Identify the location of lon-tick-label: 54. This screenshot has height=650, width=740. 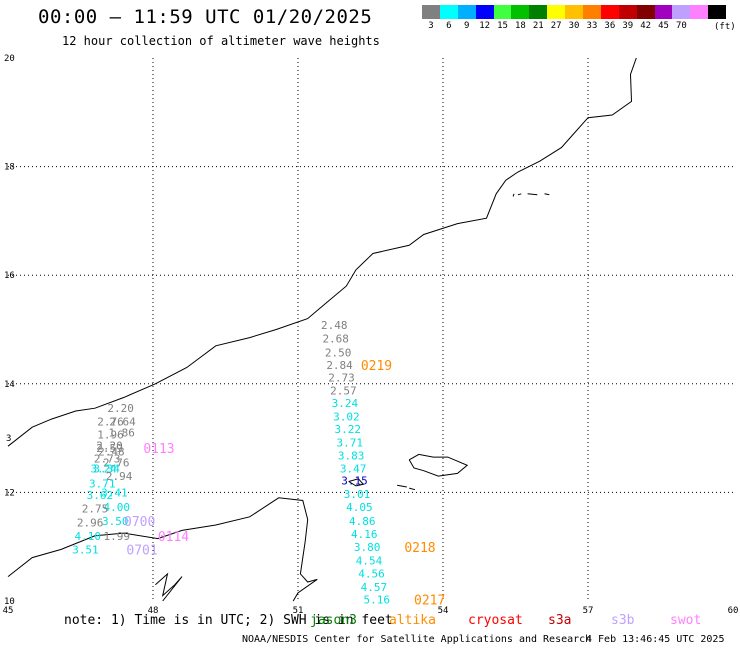
(443, 611).